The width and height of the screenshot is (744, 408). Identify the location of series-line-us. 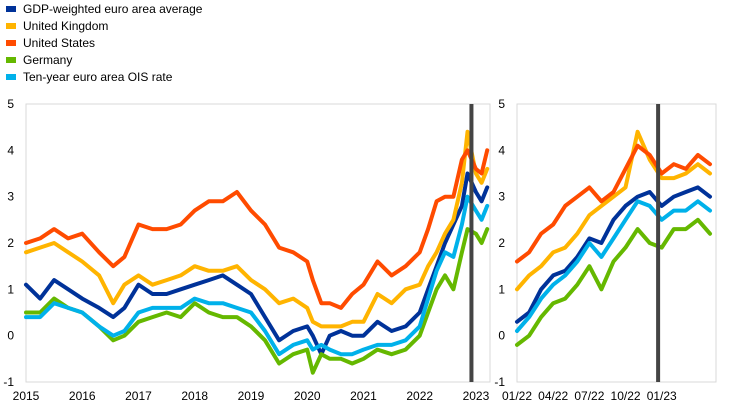
(613, 203).